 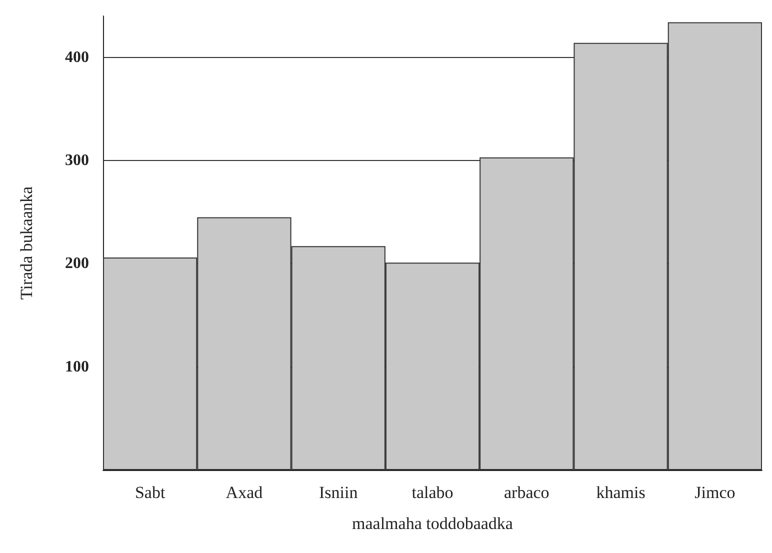 I want to click on y-tick-label: 100, so click(x=77, y=367).